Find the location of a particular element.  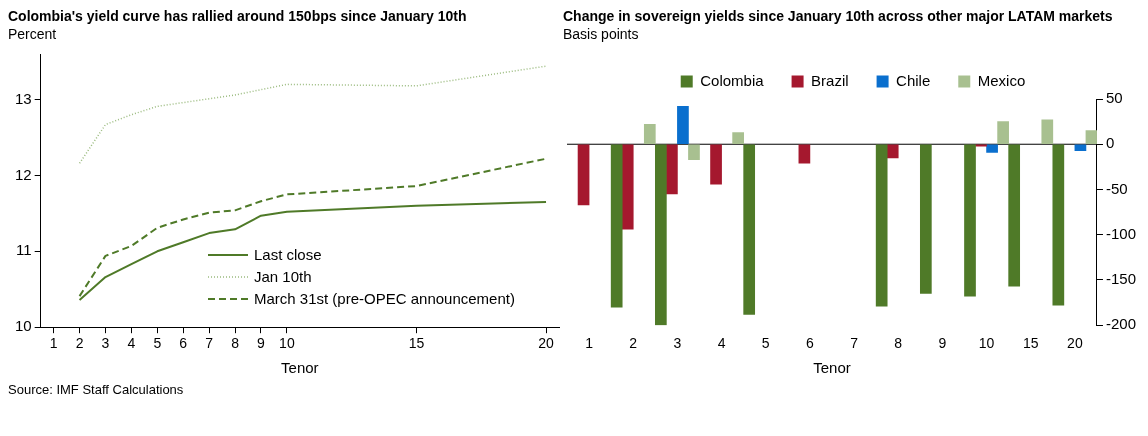

legend-label: Chile is located at coordinates (913, 80).